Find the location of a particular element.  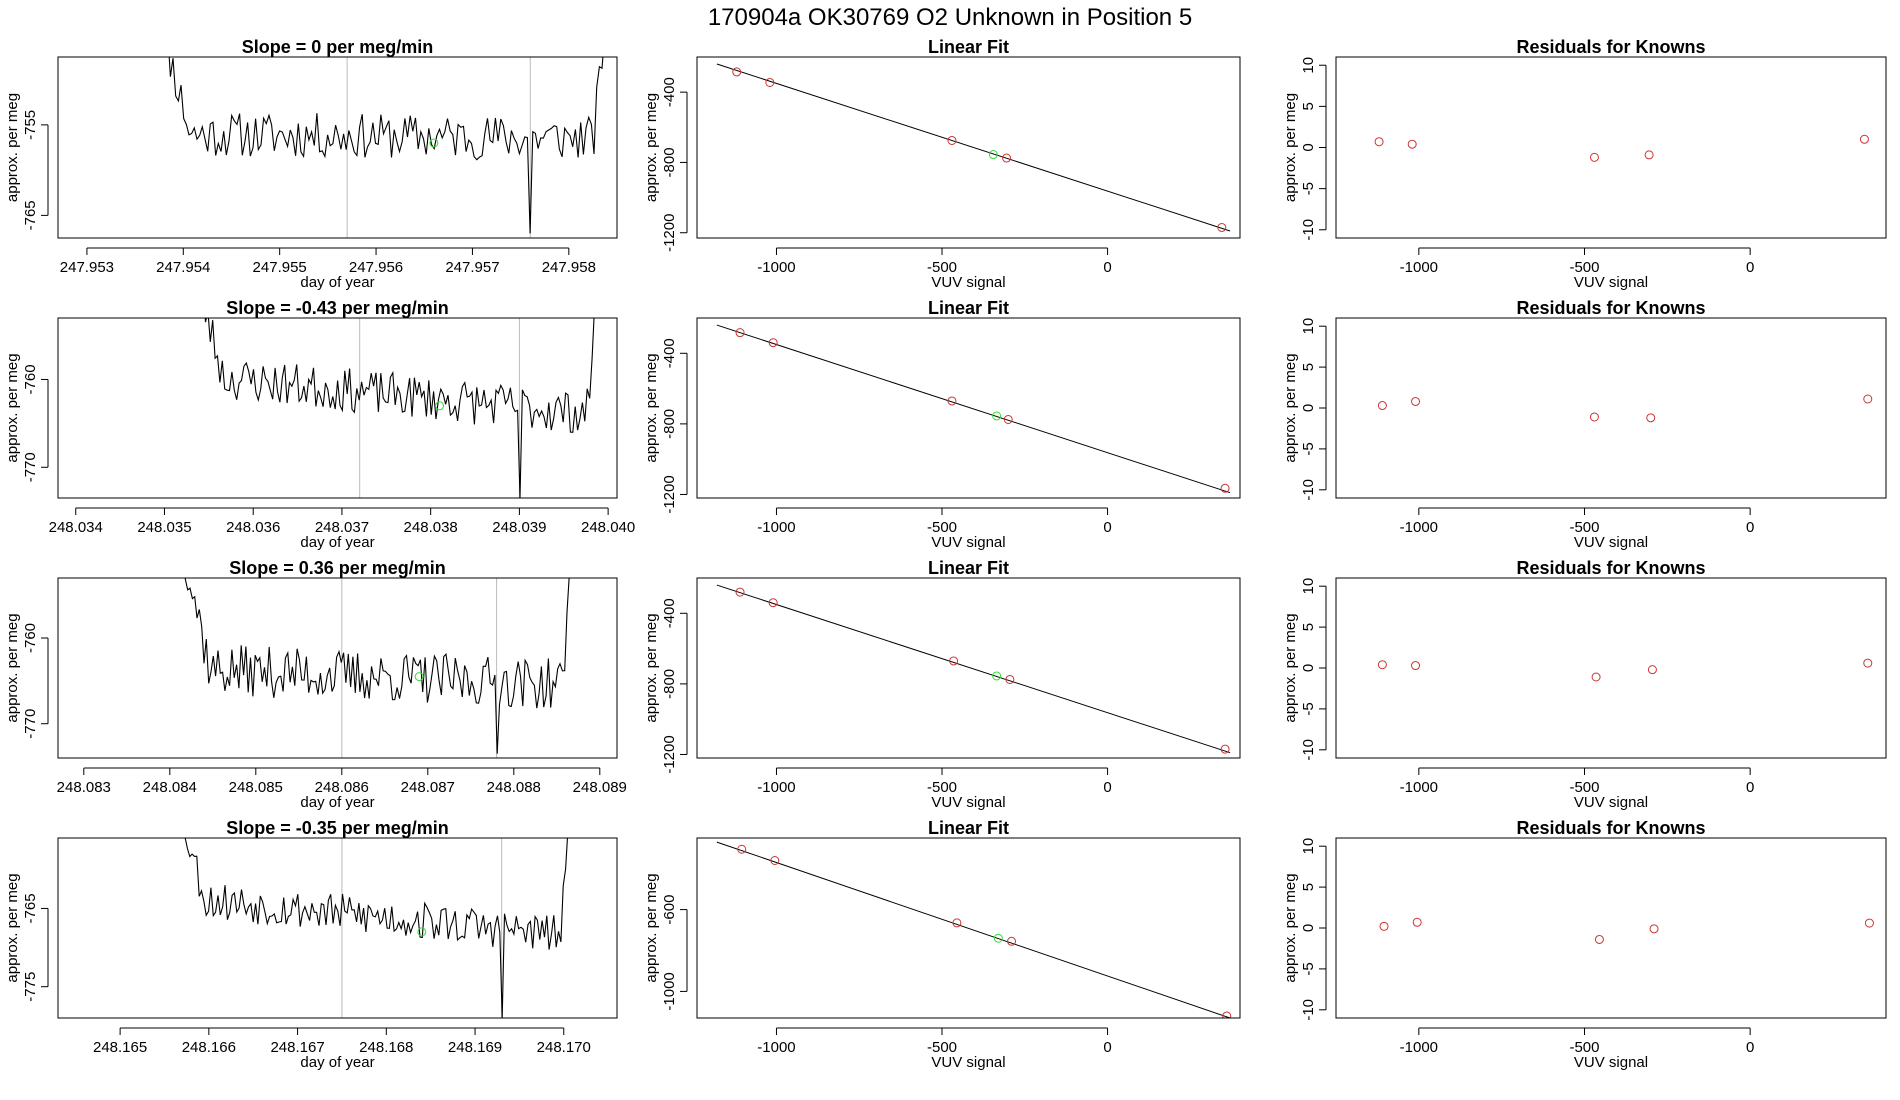

y-tick-label: -1000 is located at coordinates (669, 991).